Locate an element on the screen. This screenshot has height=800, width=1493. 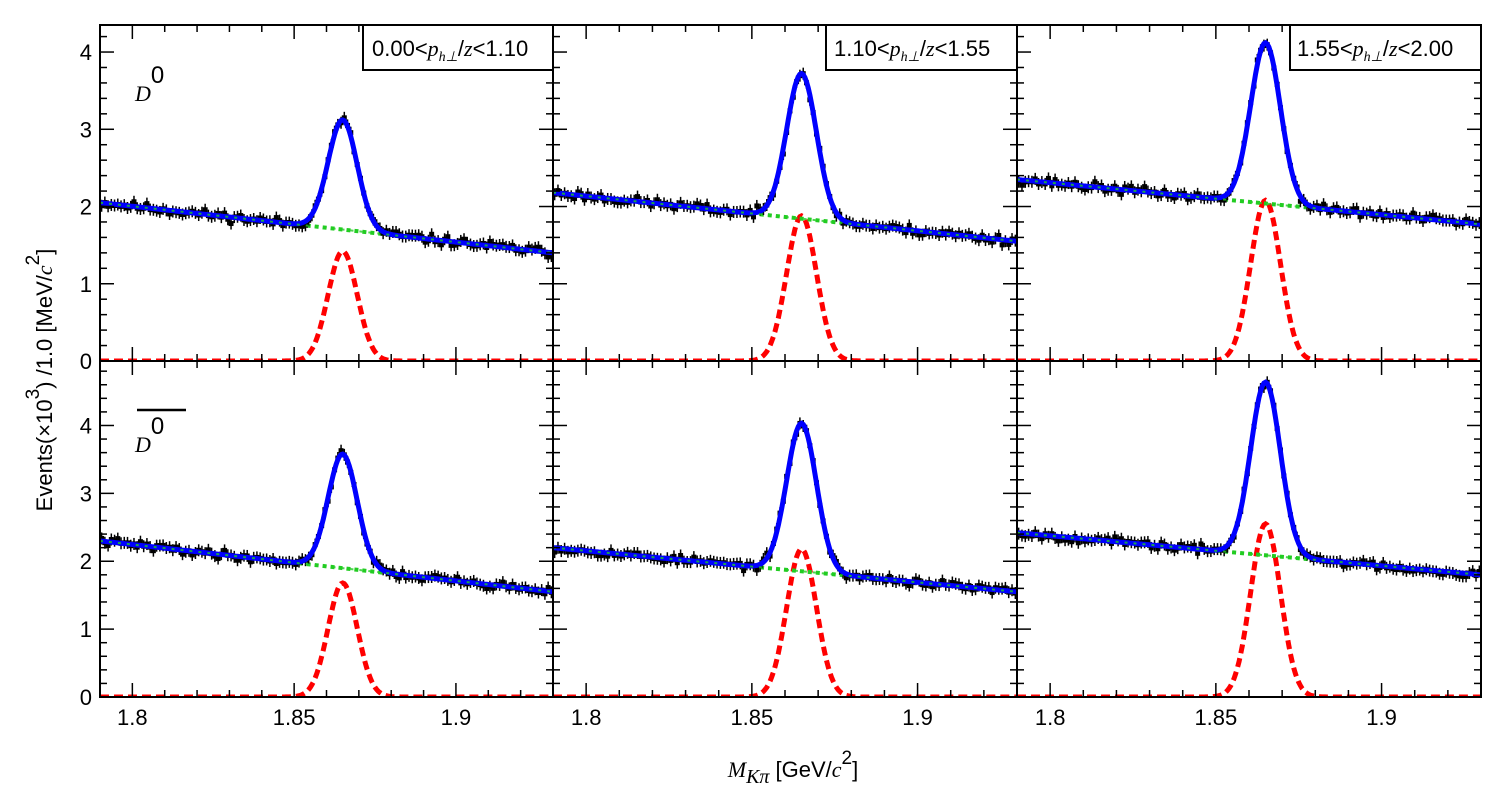
bin-slash: / is located at coordinates (923, 48).